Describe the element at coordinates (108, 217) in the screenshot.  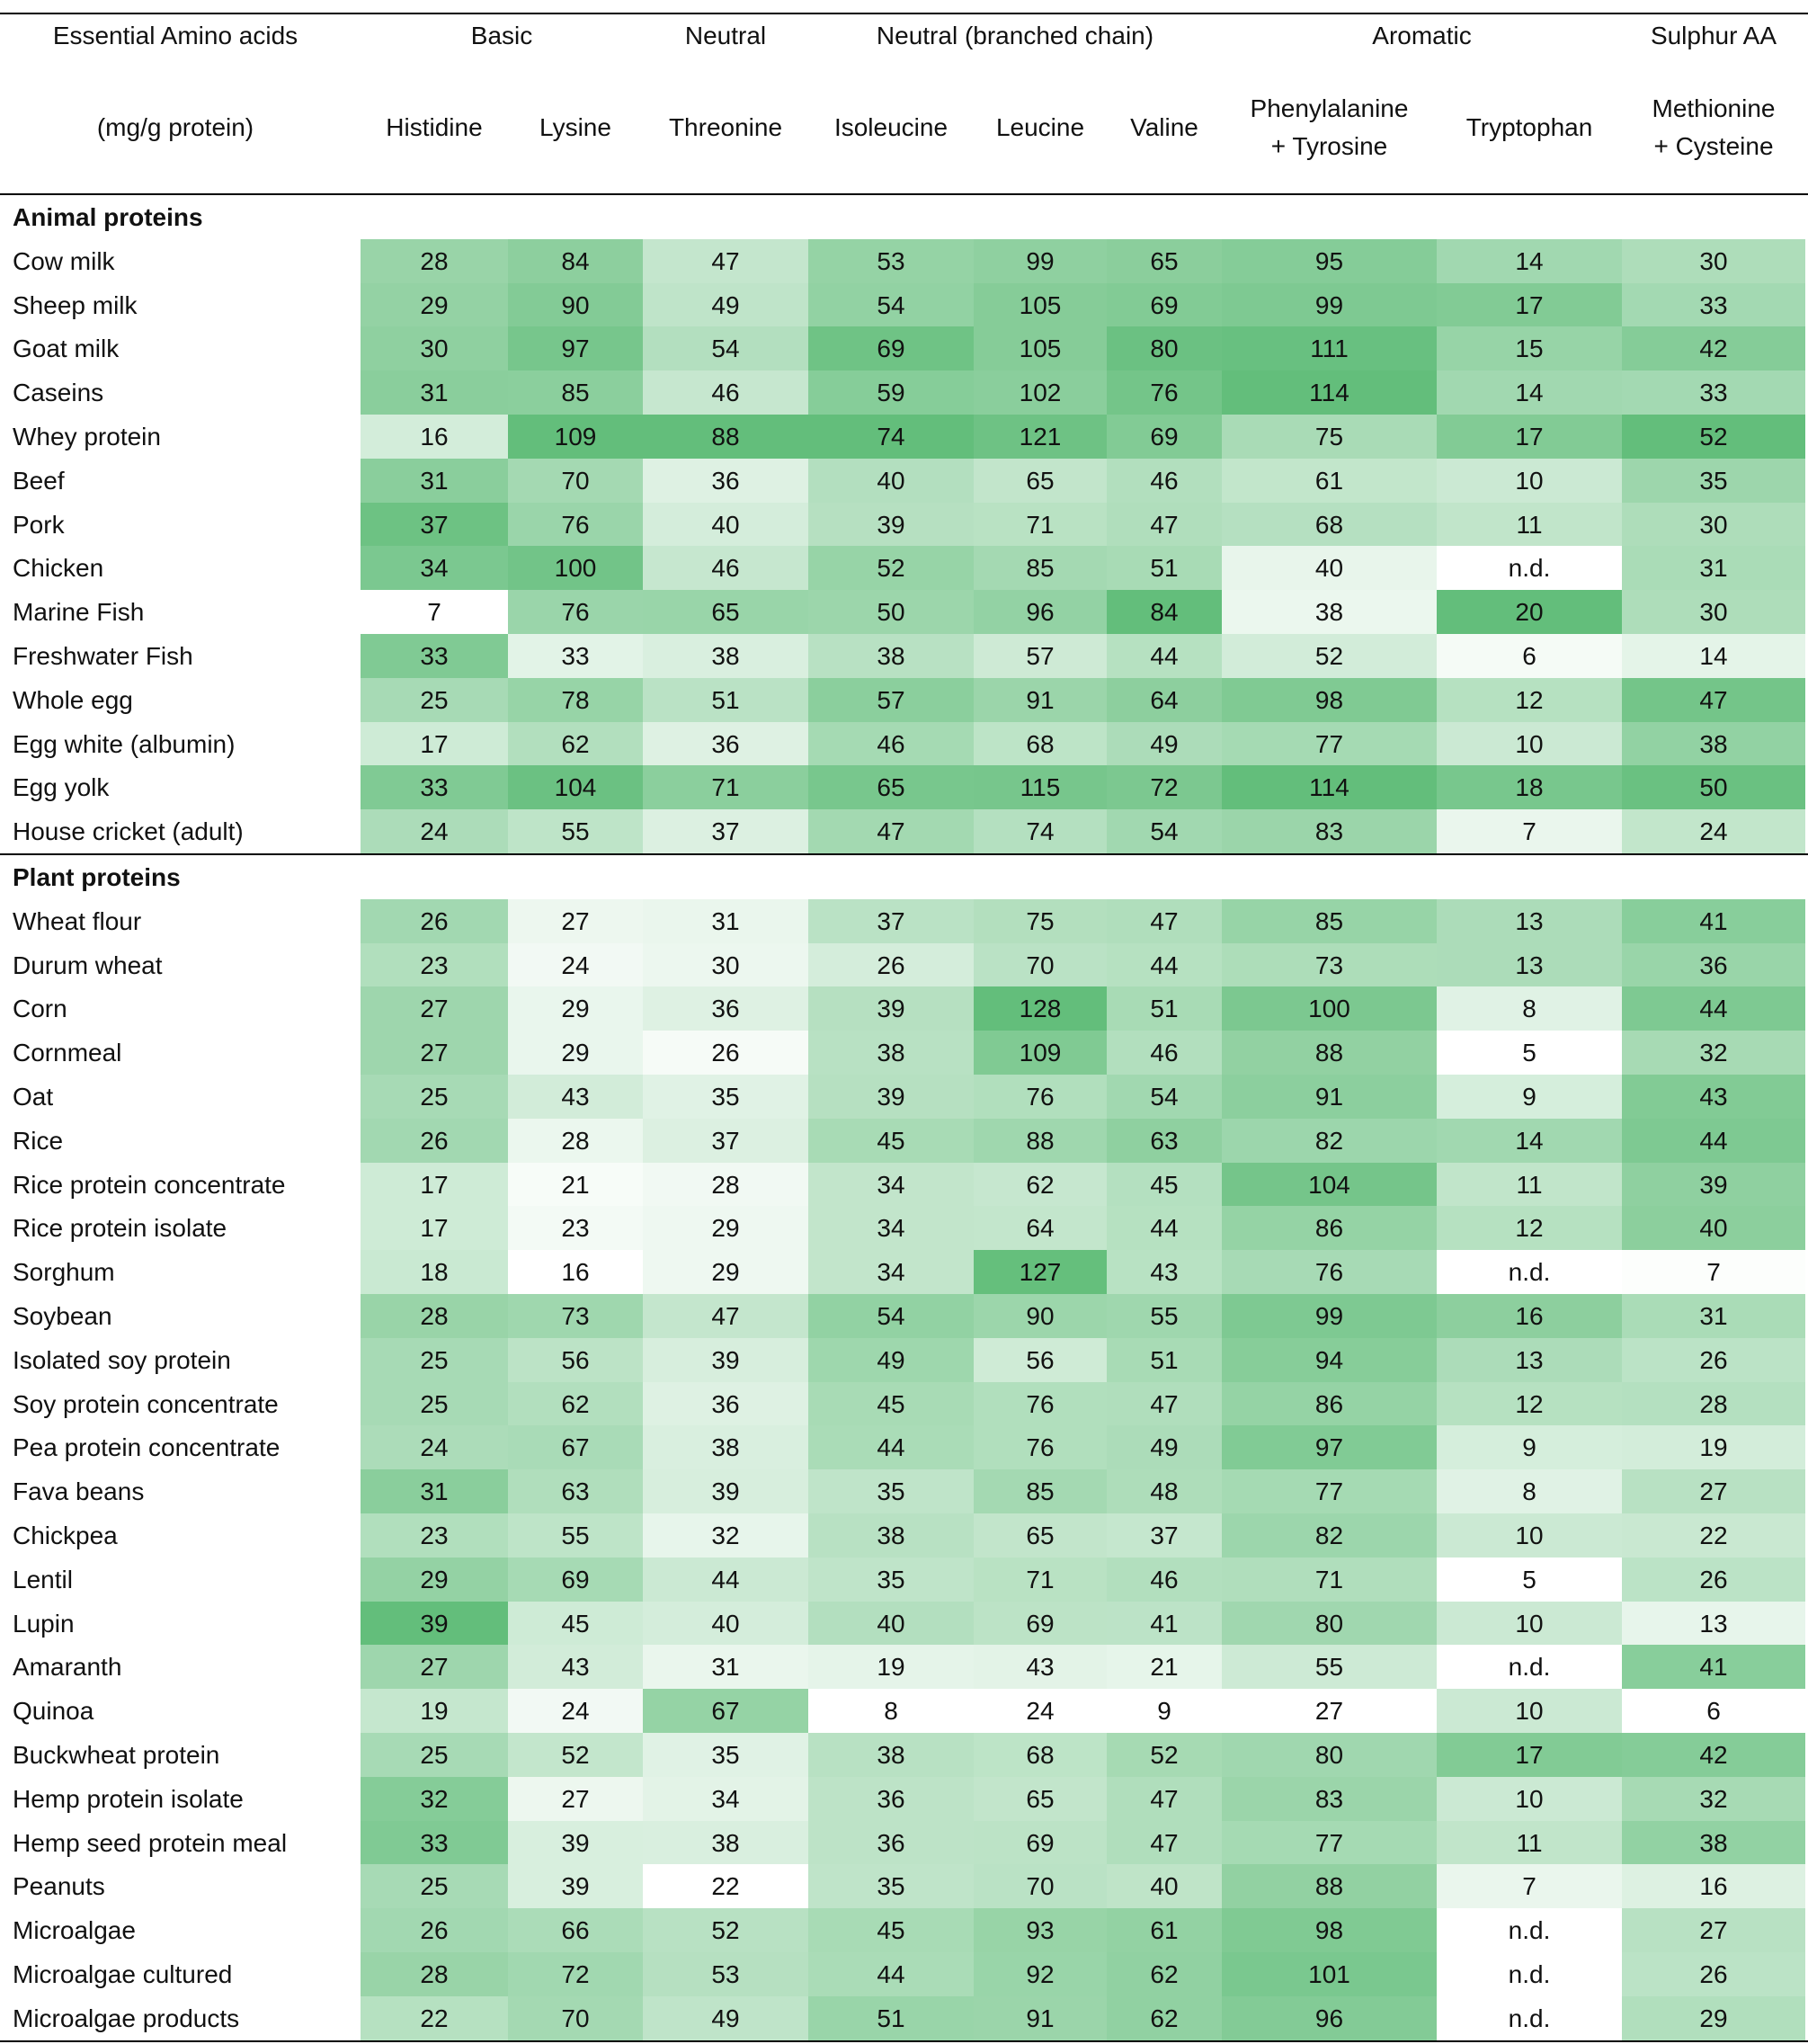
I see `section-title: Animal proteins` at that location.